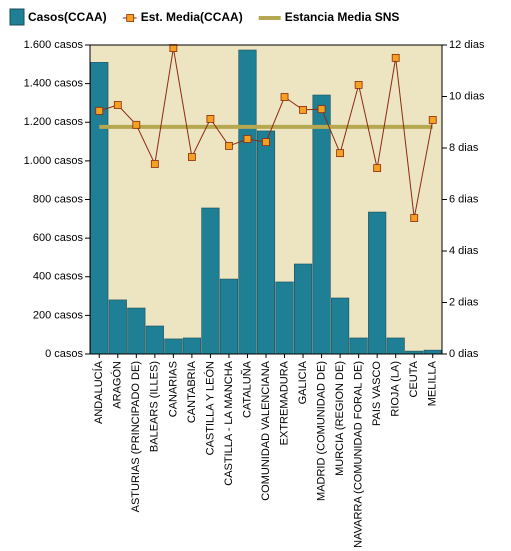  What do you see at coordinates (98, 392) in the screenshot?
I see `x-tick-label: ANDALUCÍA` at bounding box center [98, 392].